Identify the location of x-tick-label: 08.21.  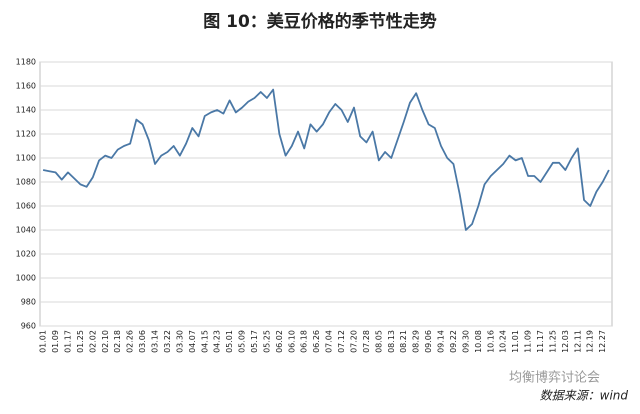
(403, 341).